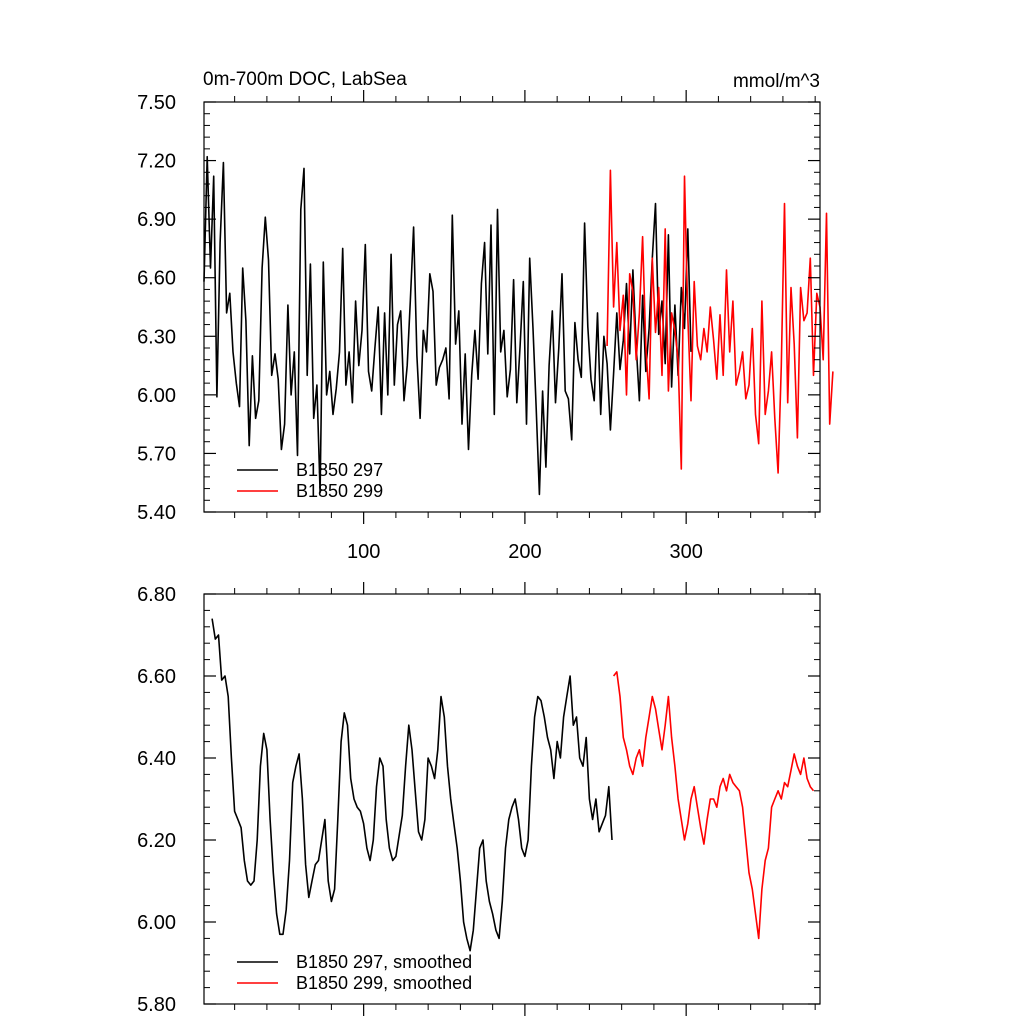  I want to click on y-tick-label: 7.20, so click(156, 162).